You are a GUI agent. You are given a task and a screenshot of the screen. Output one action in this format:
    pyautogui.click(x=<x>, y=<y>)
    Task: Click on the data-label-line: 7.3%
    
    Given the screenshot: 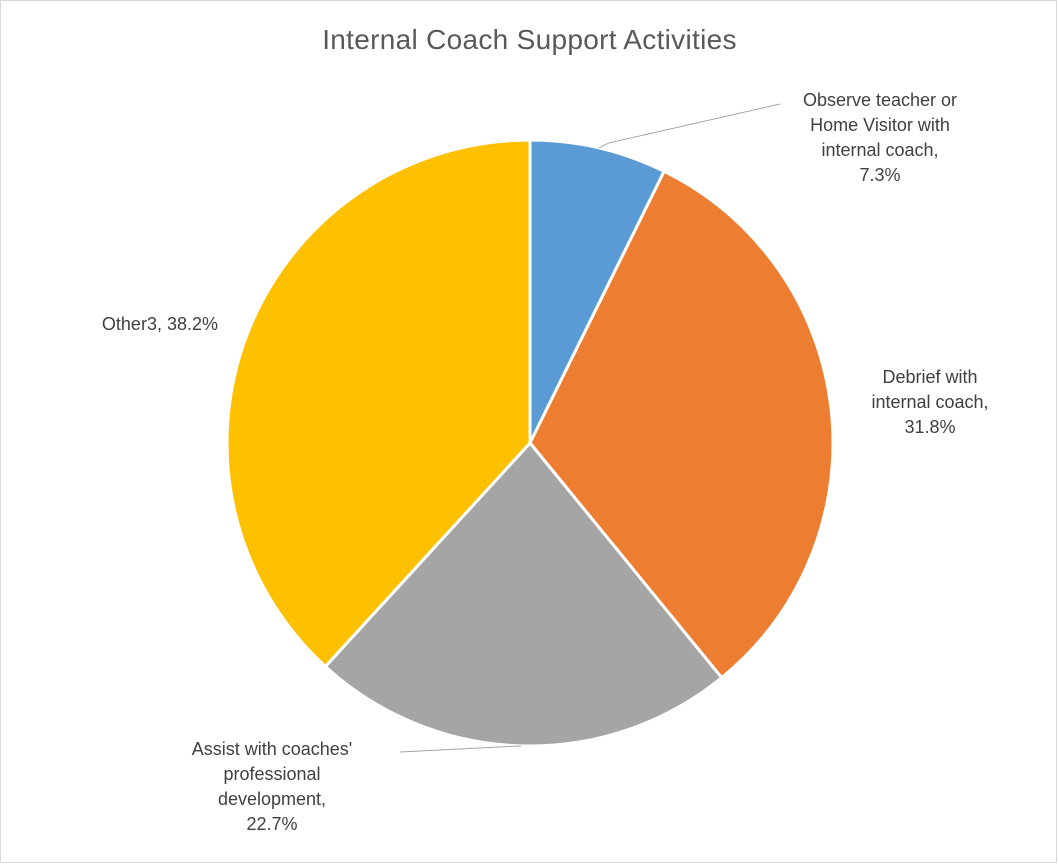 What is the action you would take?
    pyautogui.click(x=879, y=175)
    